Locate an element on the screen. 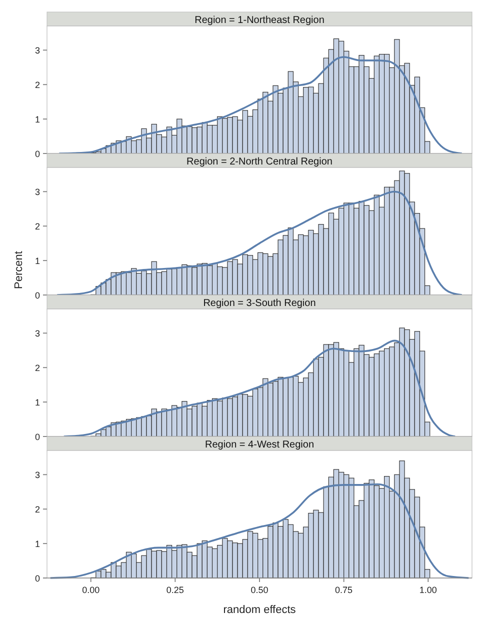 This screenshot has width=477, height=626. x-tick-label: 0.00 is located at coordinates (91, 590).